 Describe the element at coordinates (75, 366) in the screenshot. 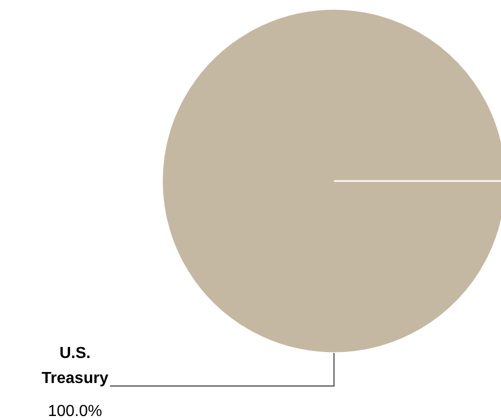

I see `slice-label: U.S. Treasury` at that location.